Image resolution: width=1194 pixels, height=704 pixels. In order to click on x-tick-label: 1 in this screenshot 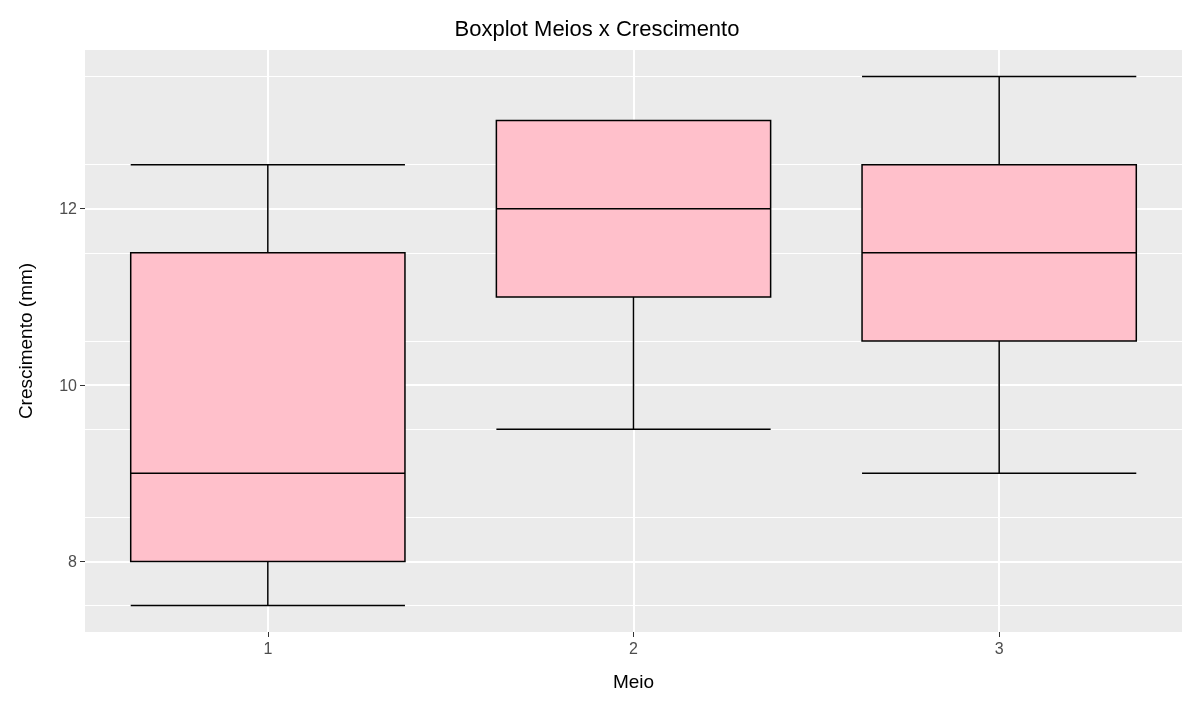, I will do `click(268, 648)`.